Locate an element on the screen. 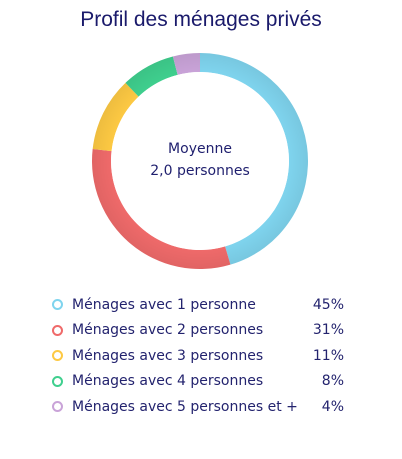 The image size is (402, 459). legend-label: Ménages avec 3 personnes is located at coordinates (168, 355).